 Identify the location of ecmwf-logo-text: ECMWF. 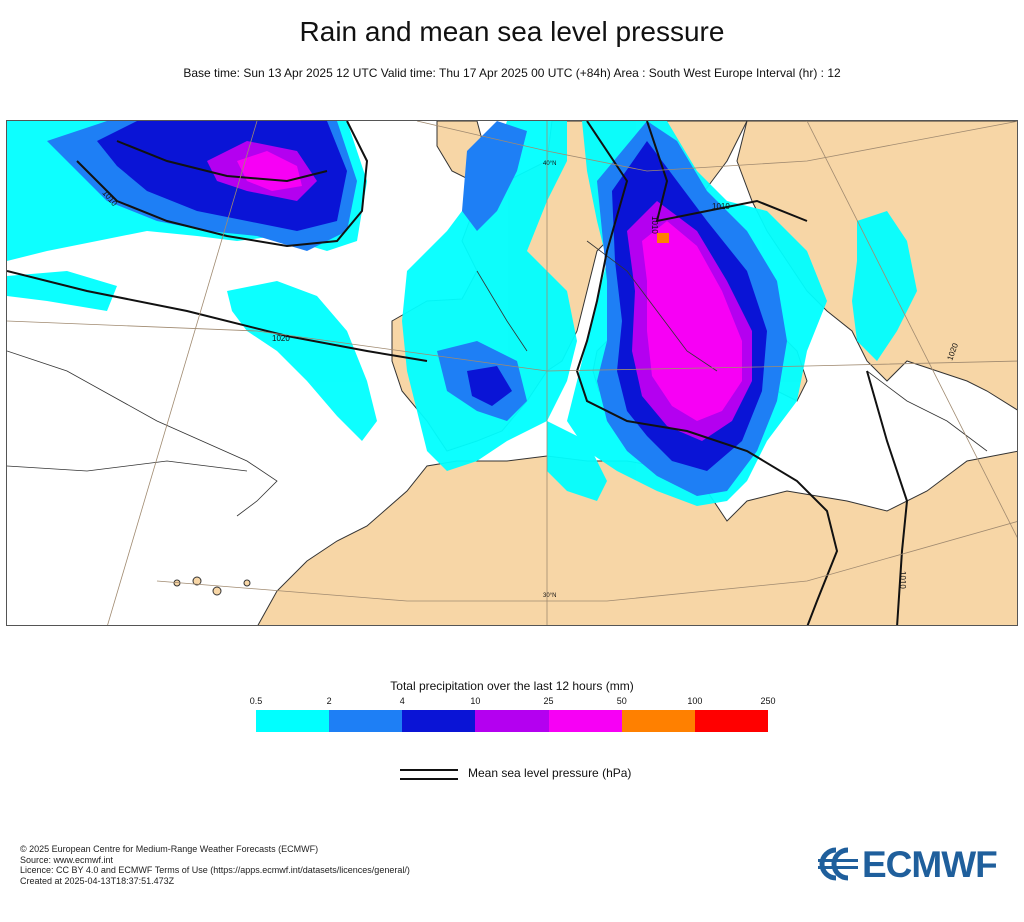
(930, 864).